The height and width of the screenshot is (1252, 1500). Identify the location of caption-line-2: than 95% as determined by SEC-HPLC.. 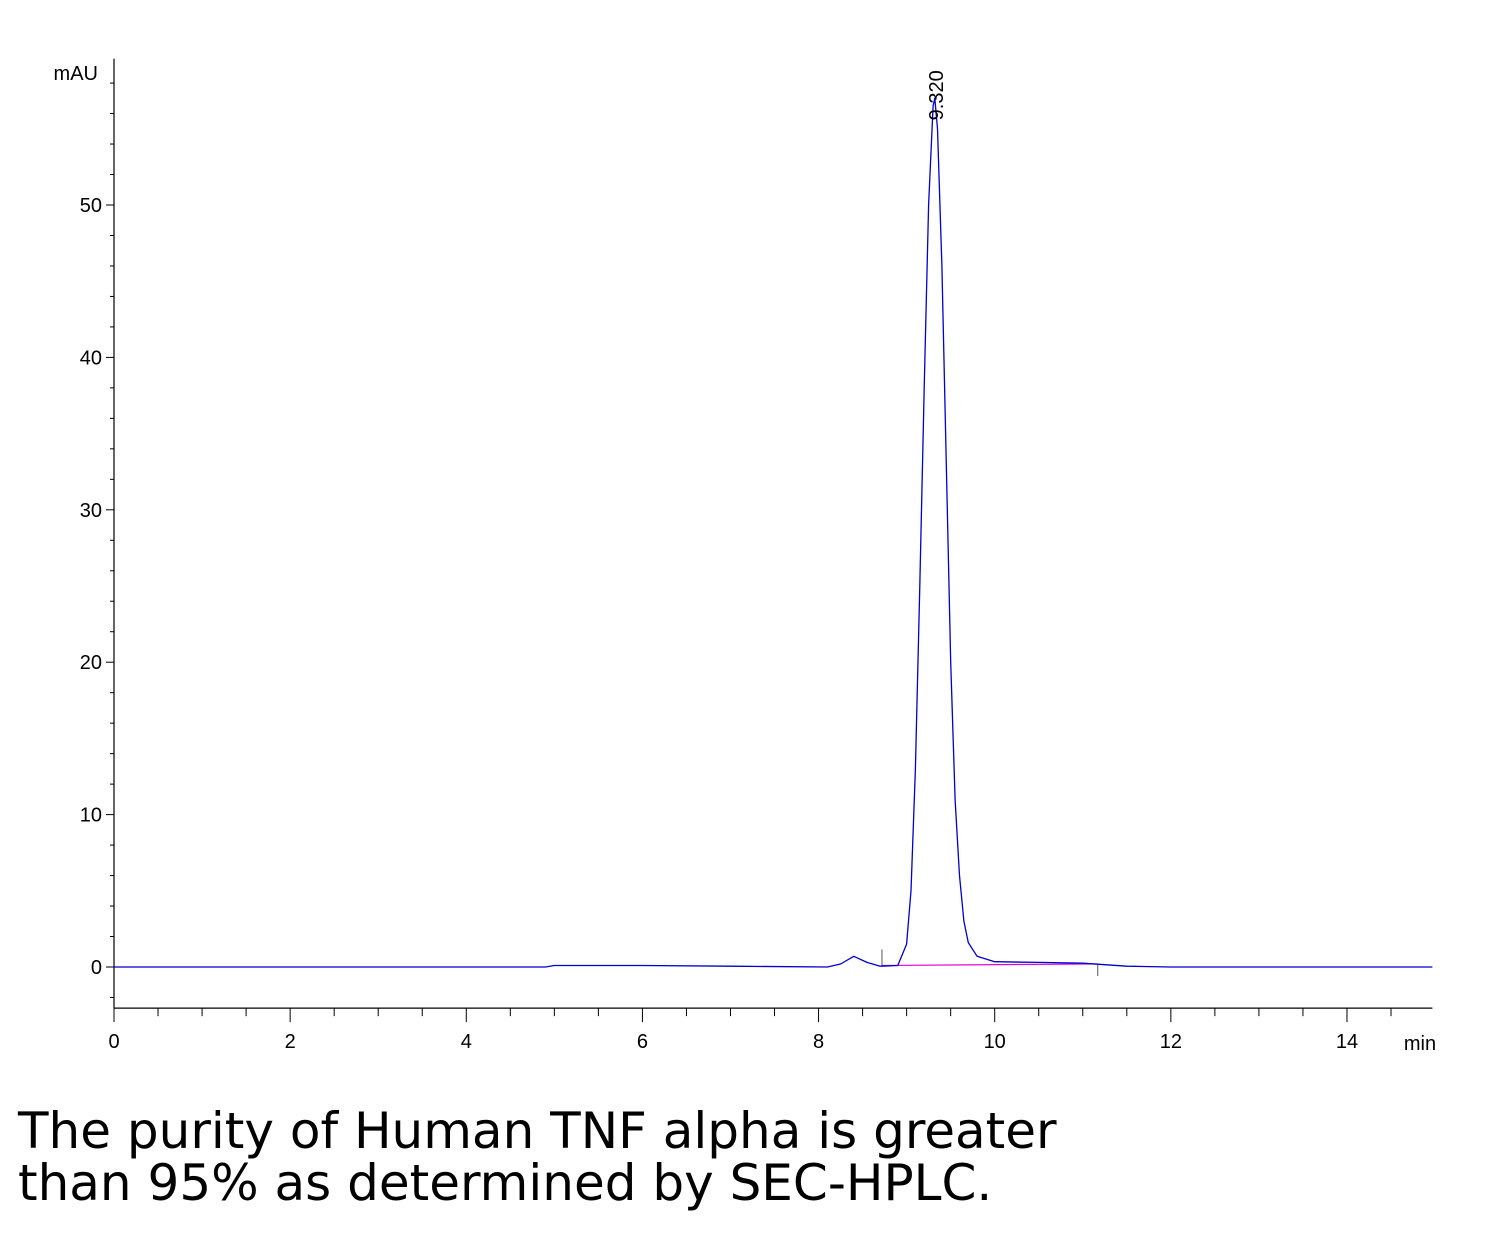
(505, 1183).